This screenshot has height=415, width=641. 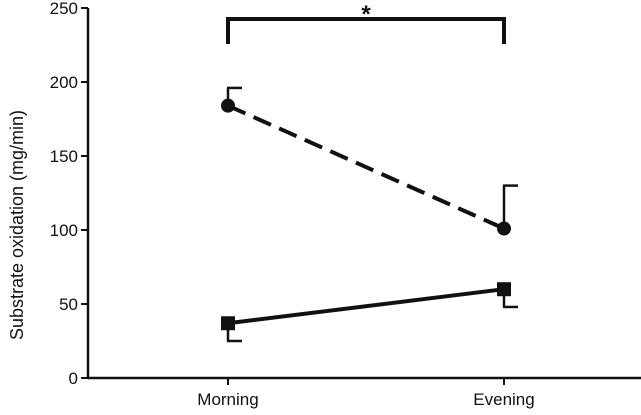 I want to click on y-tick-label: 100, so click(x=64, y=230).